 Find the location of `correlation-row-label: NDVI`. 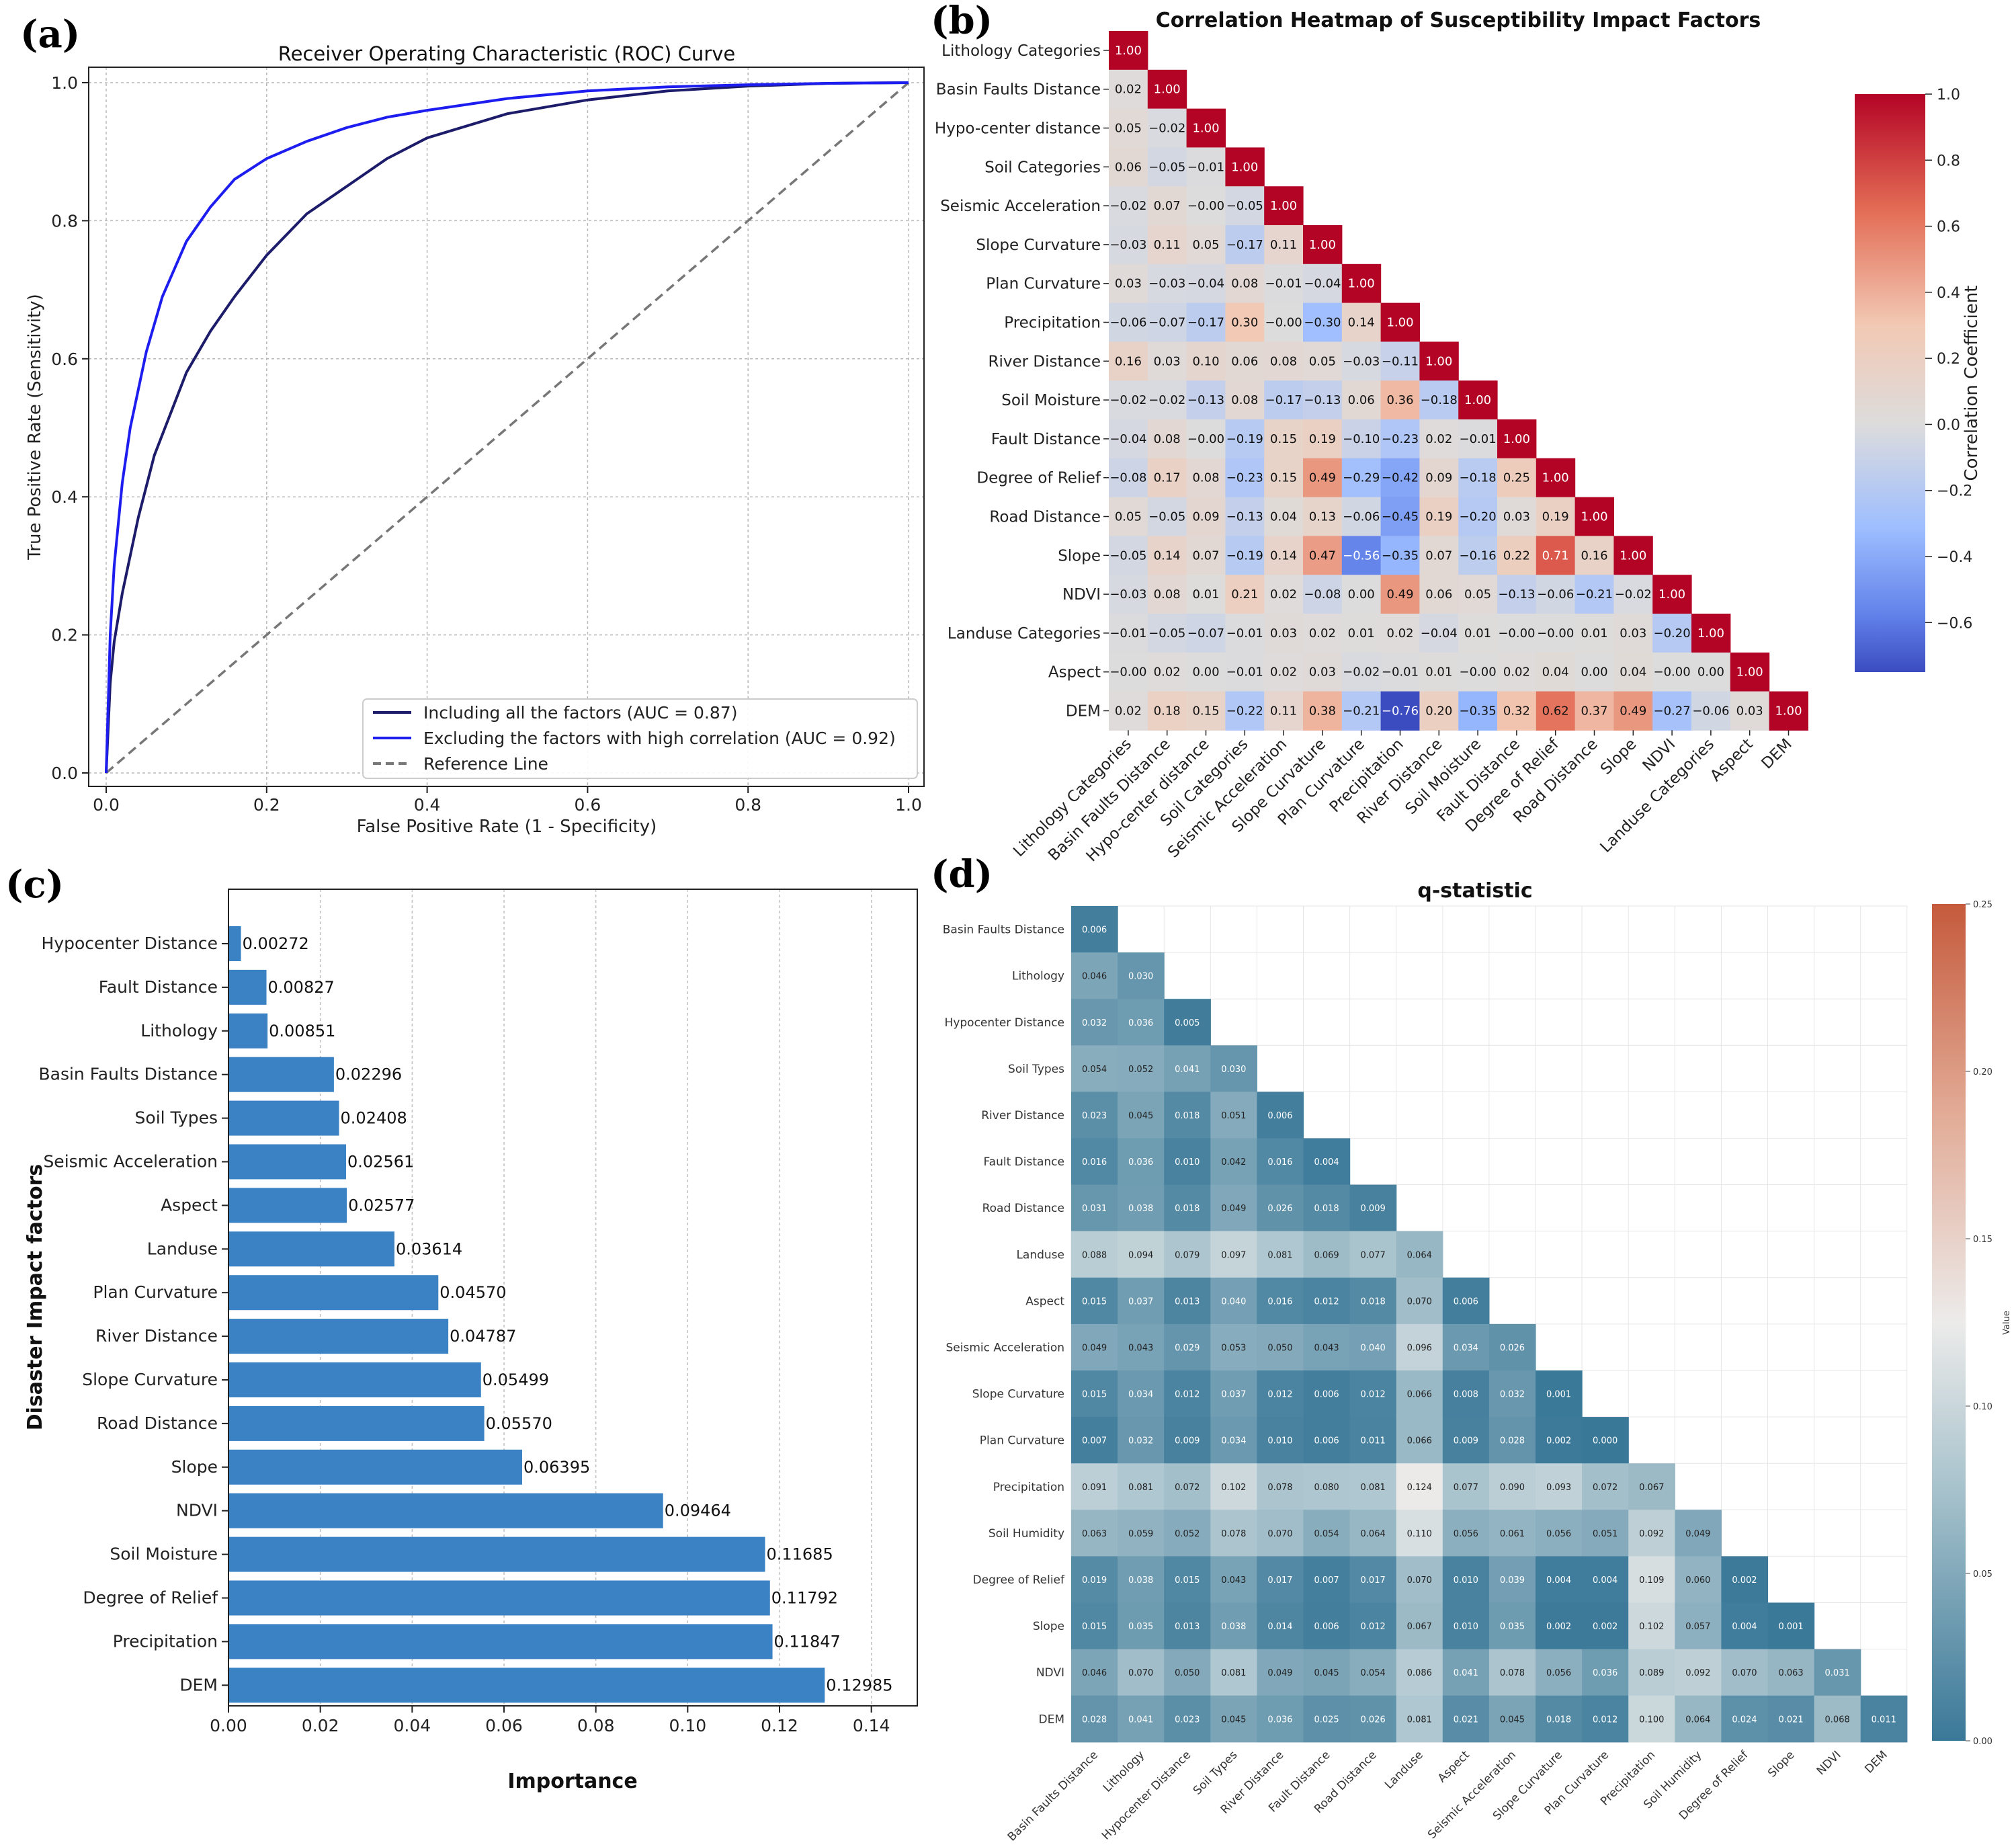

correlation-row-label: NDVI is located at coordinates (1081, 595).